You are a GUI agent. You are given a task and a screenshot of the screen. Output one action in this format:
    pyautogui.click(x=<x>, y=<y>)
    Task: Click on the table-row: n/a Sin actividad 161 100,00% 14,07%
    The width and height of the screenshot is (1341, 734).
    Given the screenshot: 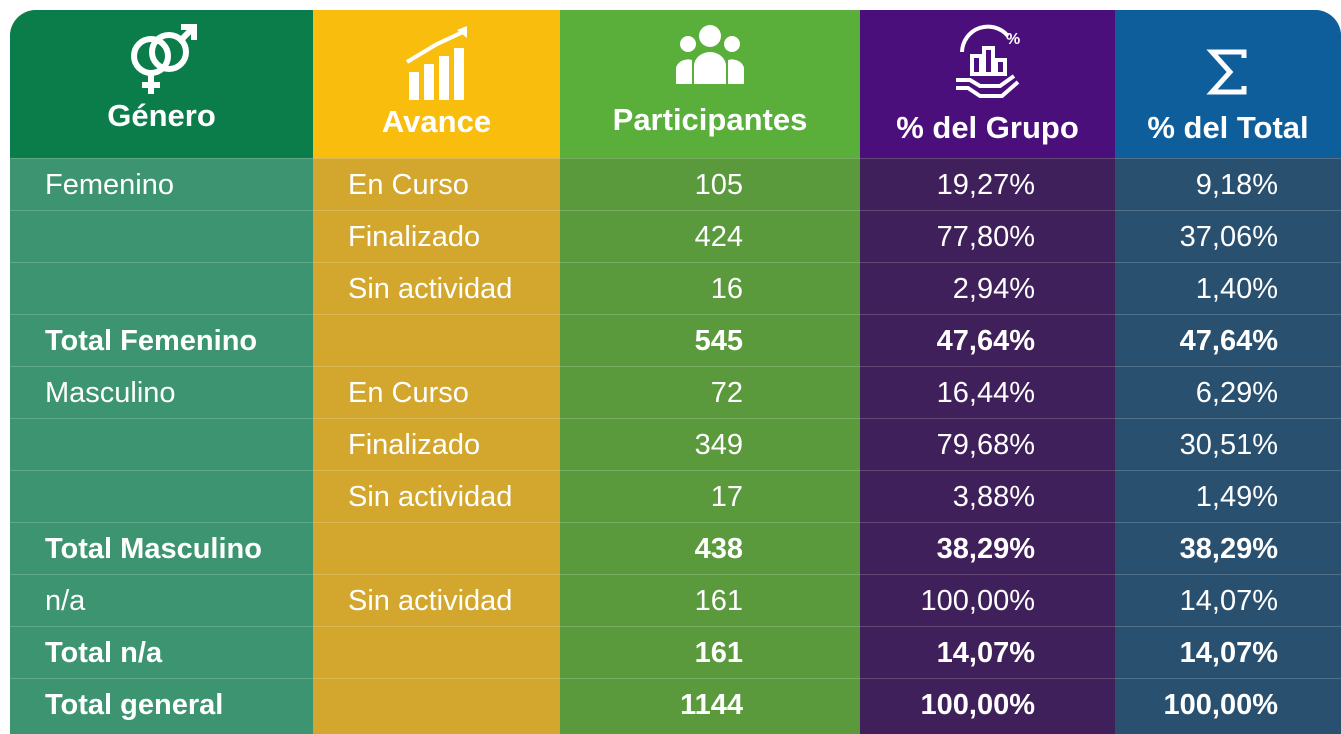 What is the action you would take?
    pyautogui.click(x=675, y=600)
    